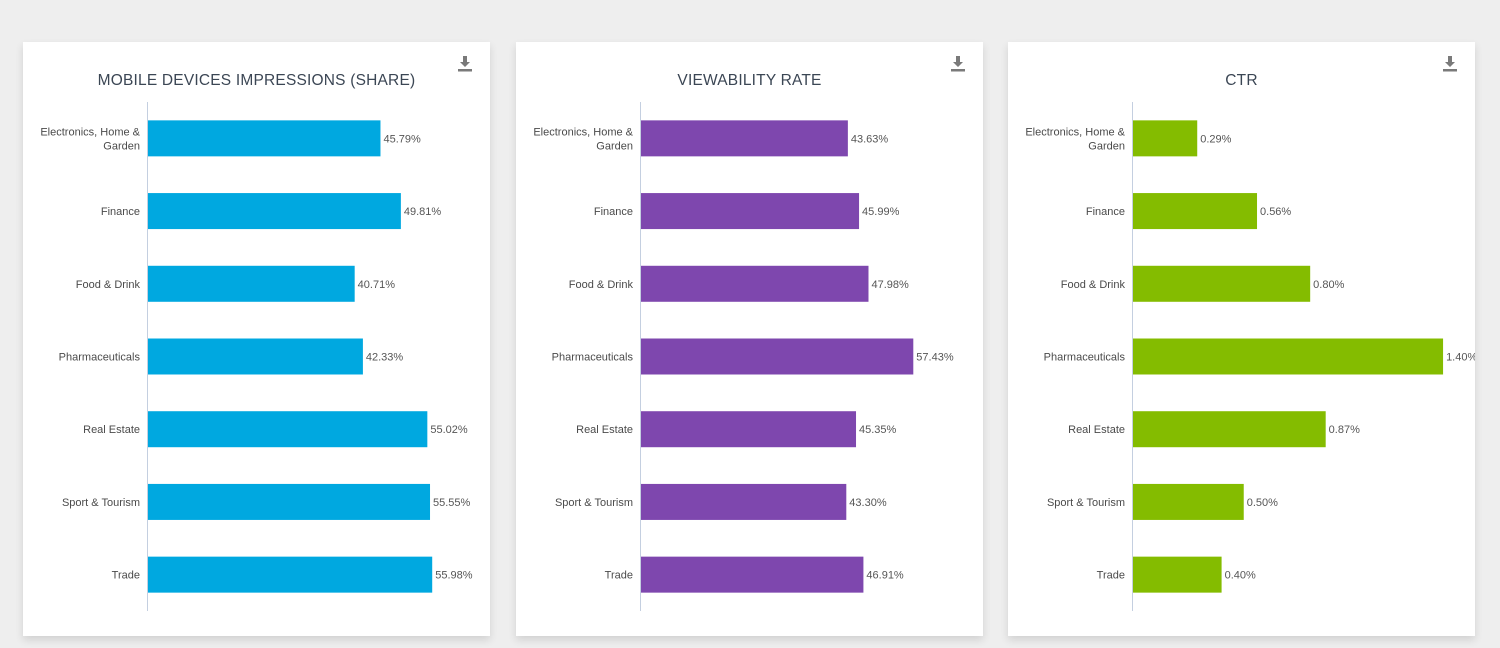 The width and height of the screenshot is (1500, 648). I want to click on chart-title: CTR, so click(1241, 80).